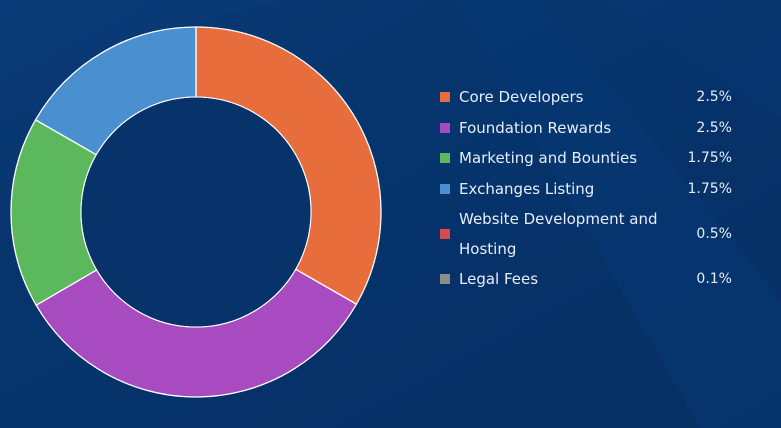 This screenshot has height=428, width=781. I want to click on legend-item-exchanges-listing: Exchanges Listing 1.75%, so click(586, 189).